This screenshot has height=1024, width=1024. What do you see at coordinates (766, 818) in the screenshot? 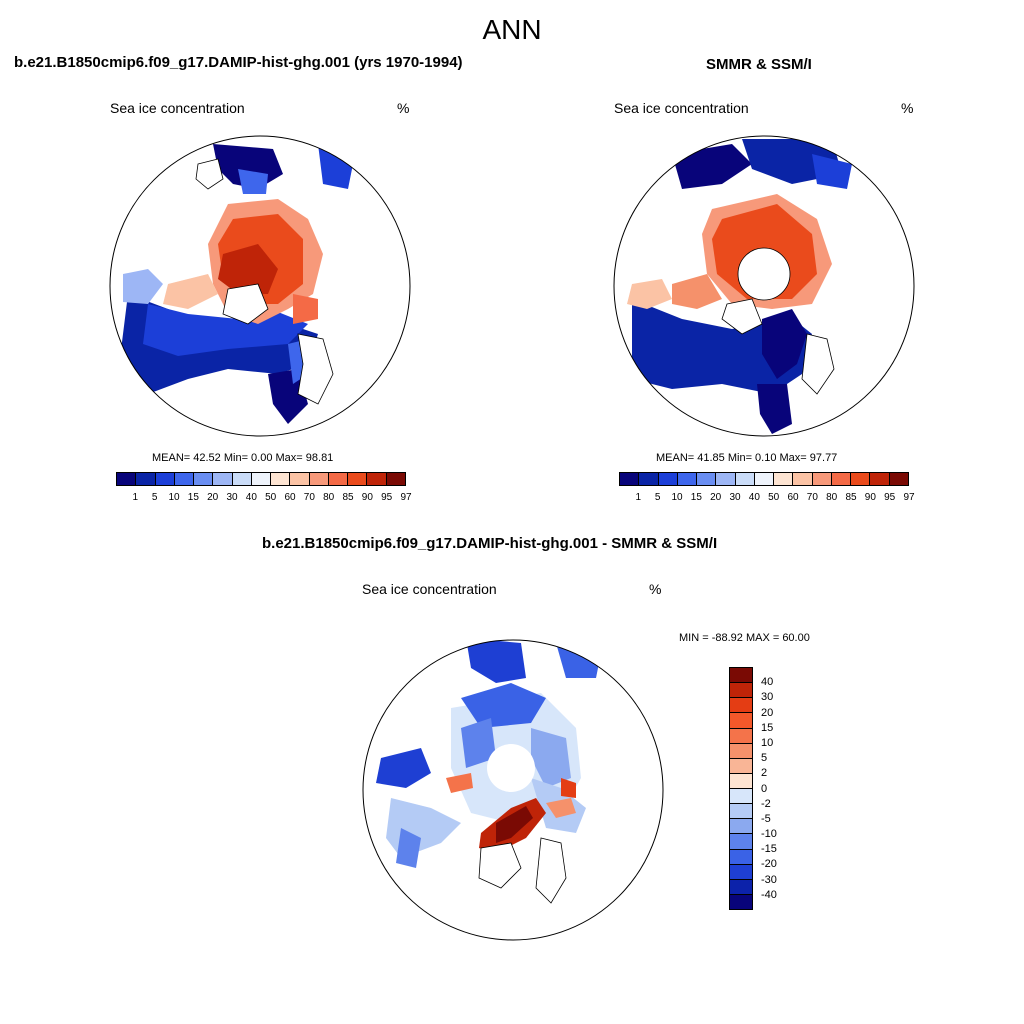
I see `colorbar-tick-label: -5` at bounding box center [766, 818].